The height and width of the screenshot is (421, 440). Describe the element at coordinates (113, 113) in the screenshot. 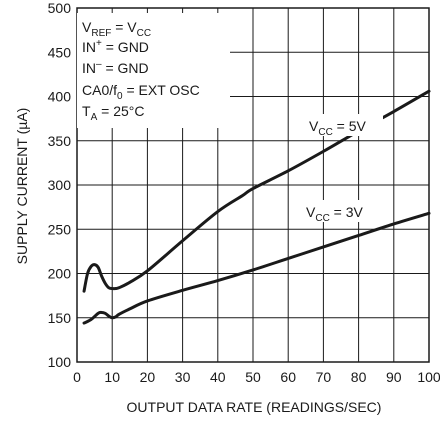

I see `condition-ta: TA = 25°C` at that location.